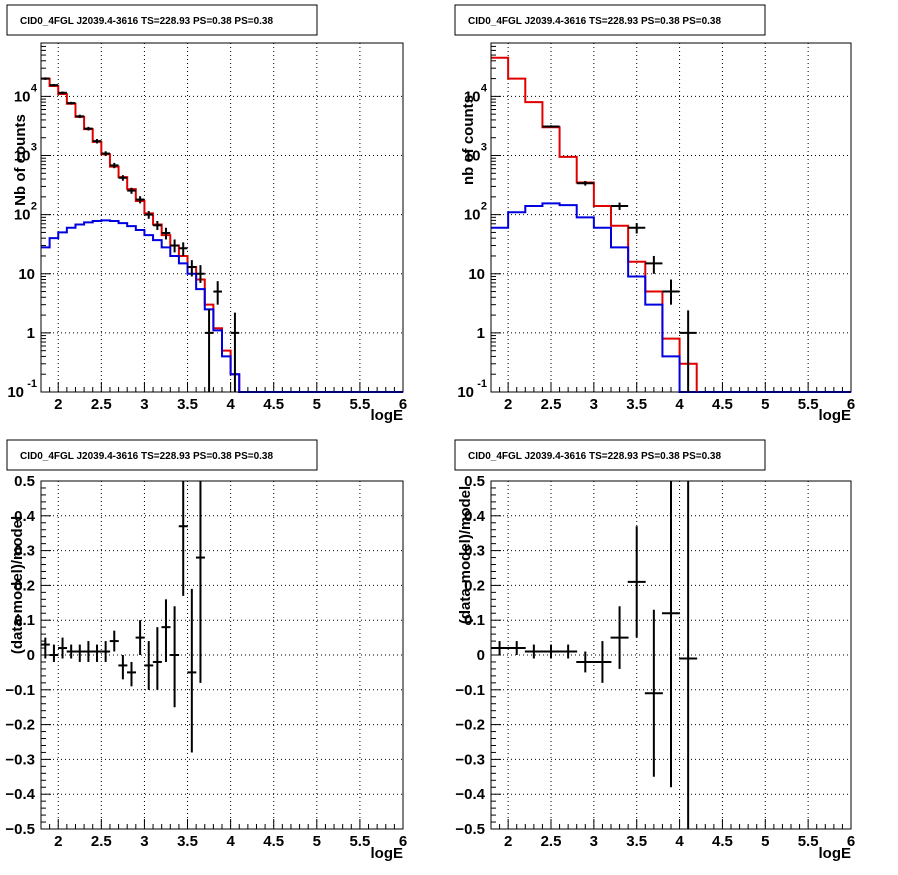 The width and height of the screenshot is (898, 875). I want to click on y-tick-label: 0.5, so click(24, 481).